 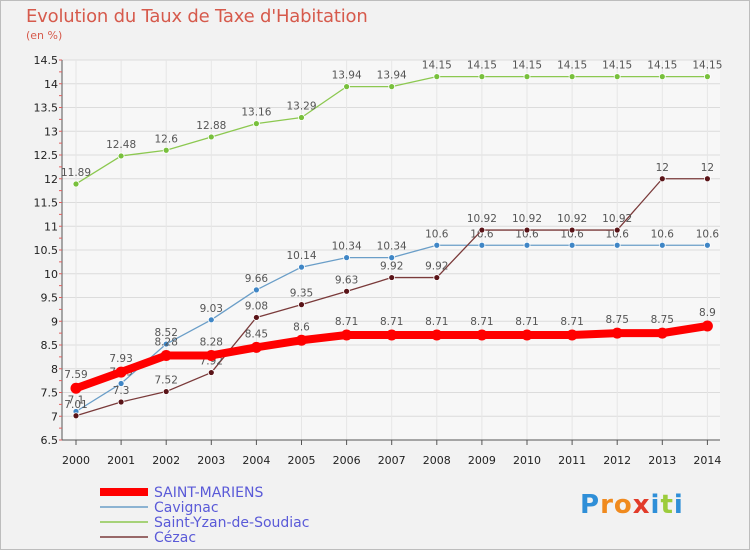 I want to click on data-label: 7.3, so click(x=121, y=391).